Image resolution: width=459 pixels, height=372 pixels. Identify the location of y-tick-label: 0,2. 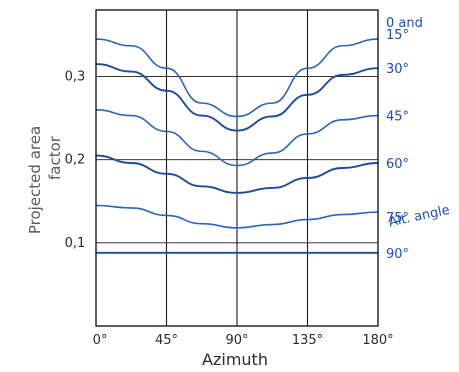
(75, 160).